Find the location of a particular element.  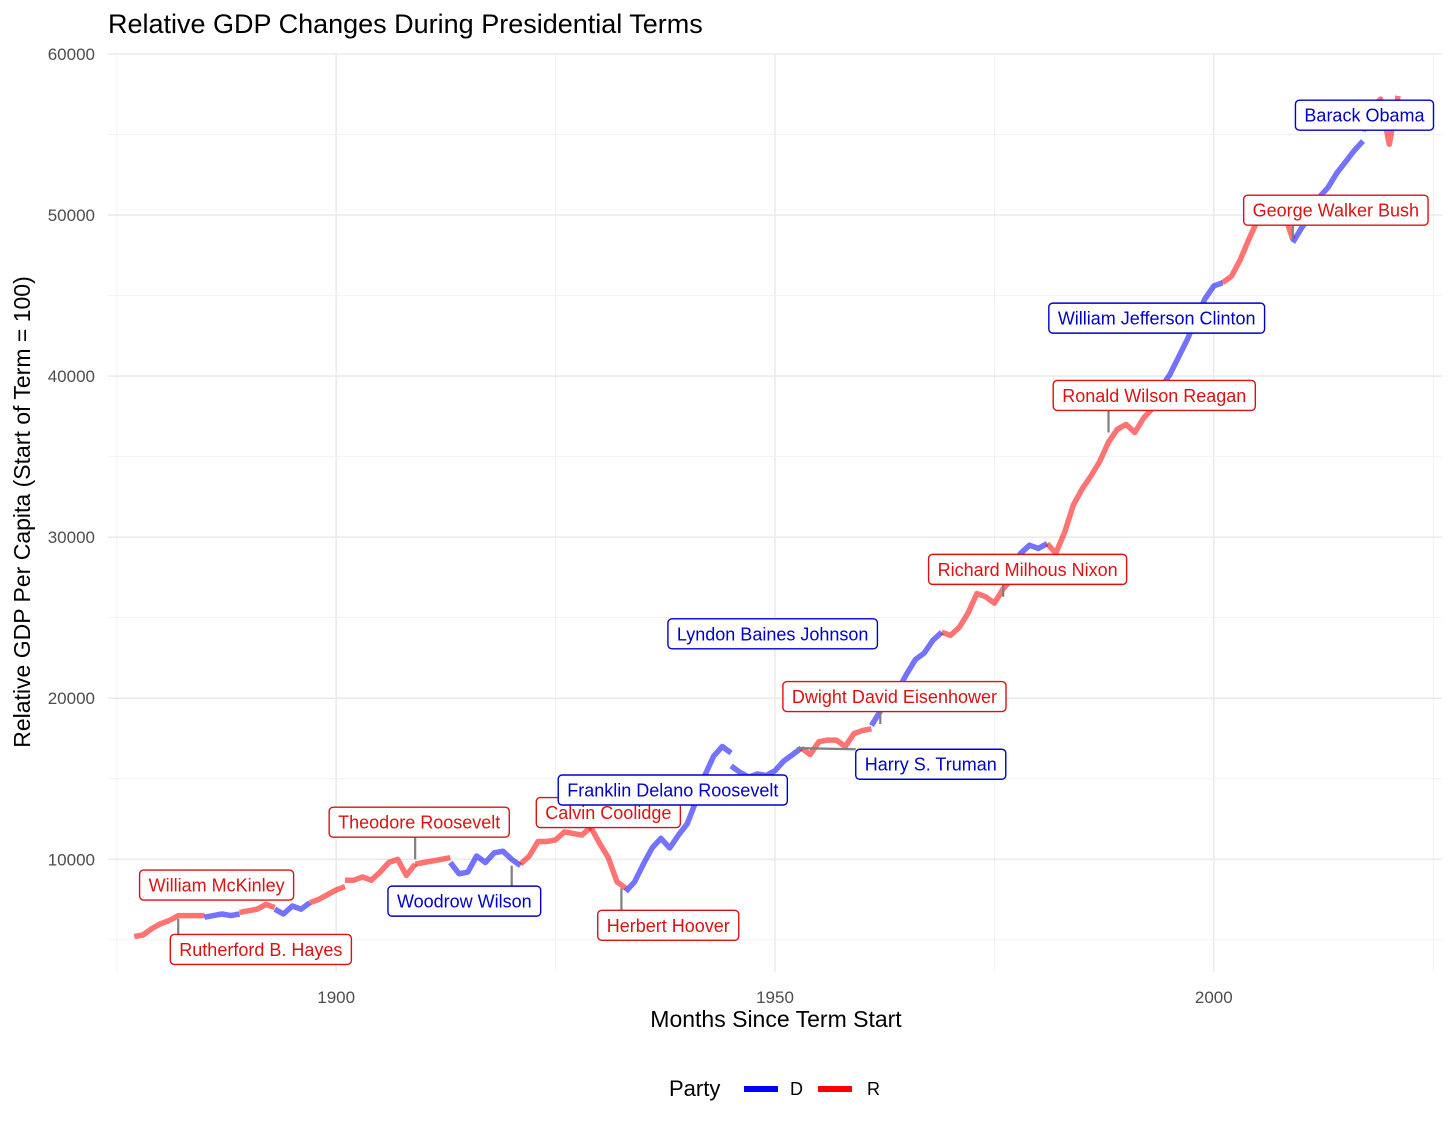

label-franklin-delano-roosevelt: Franklin Delano Roosevelt is located at coordinates (673, 790).